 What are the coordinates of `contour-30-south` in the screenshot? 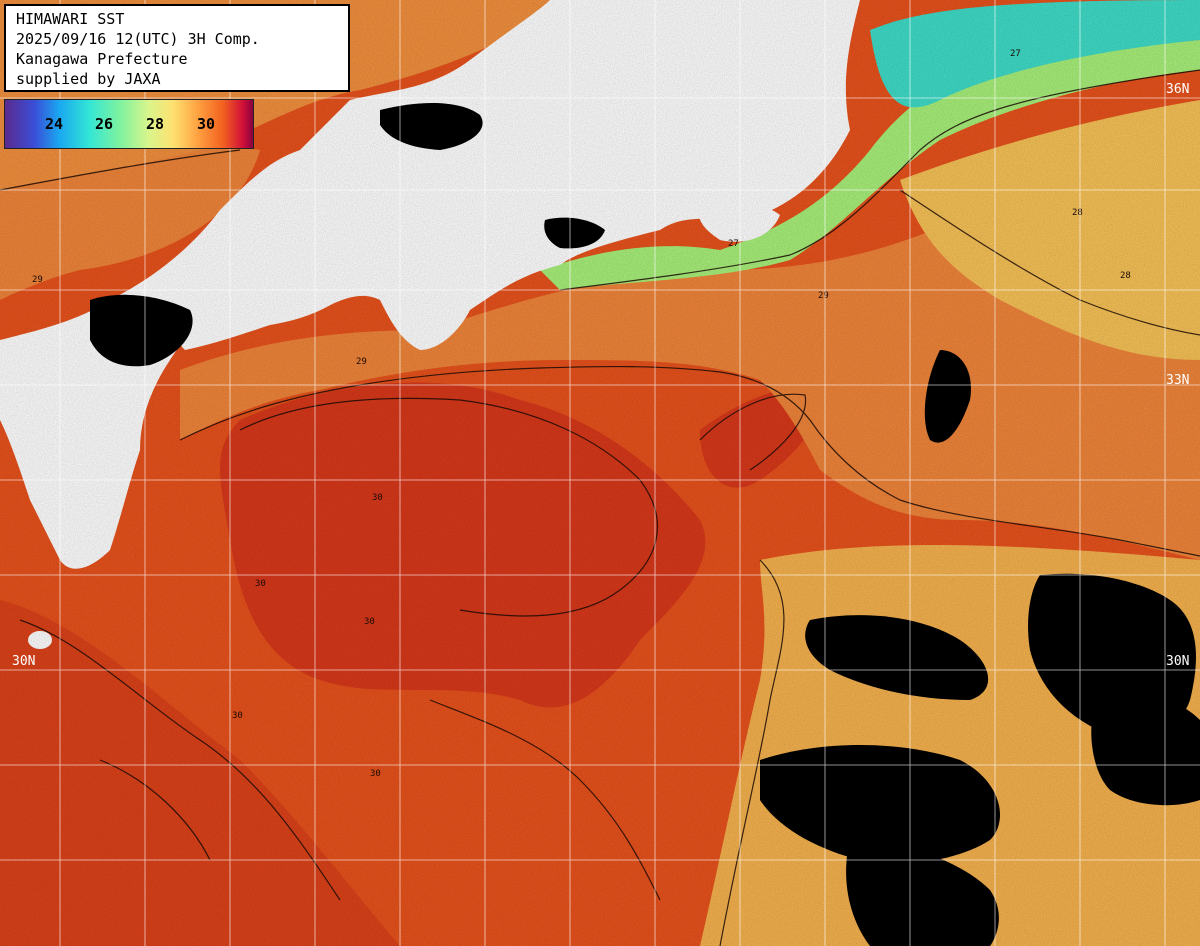 It's located at (180, 760).